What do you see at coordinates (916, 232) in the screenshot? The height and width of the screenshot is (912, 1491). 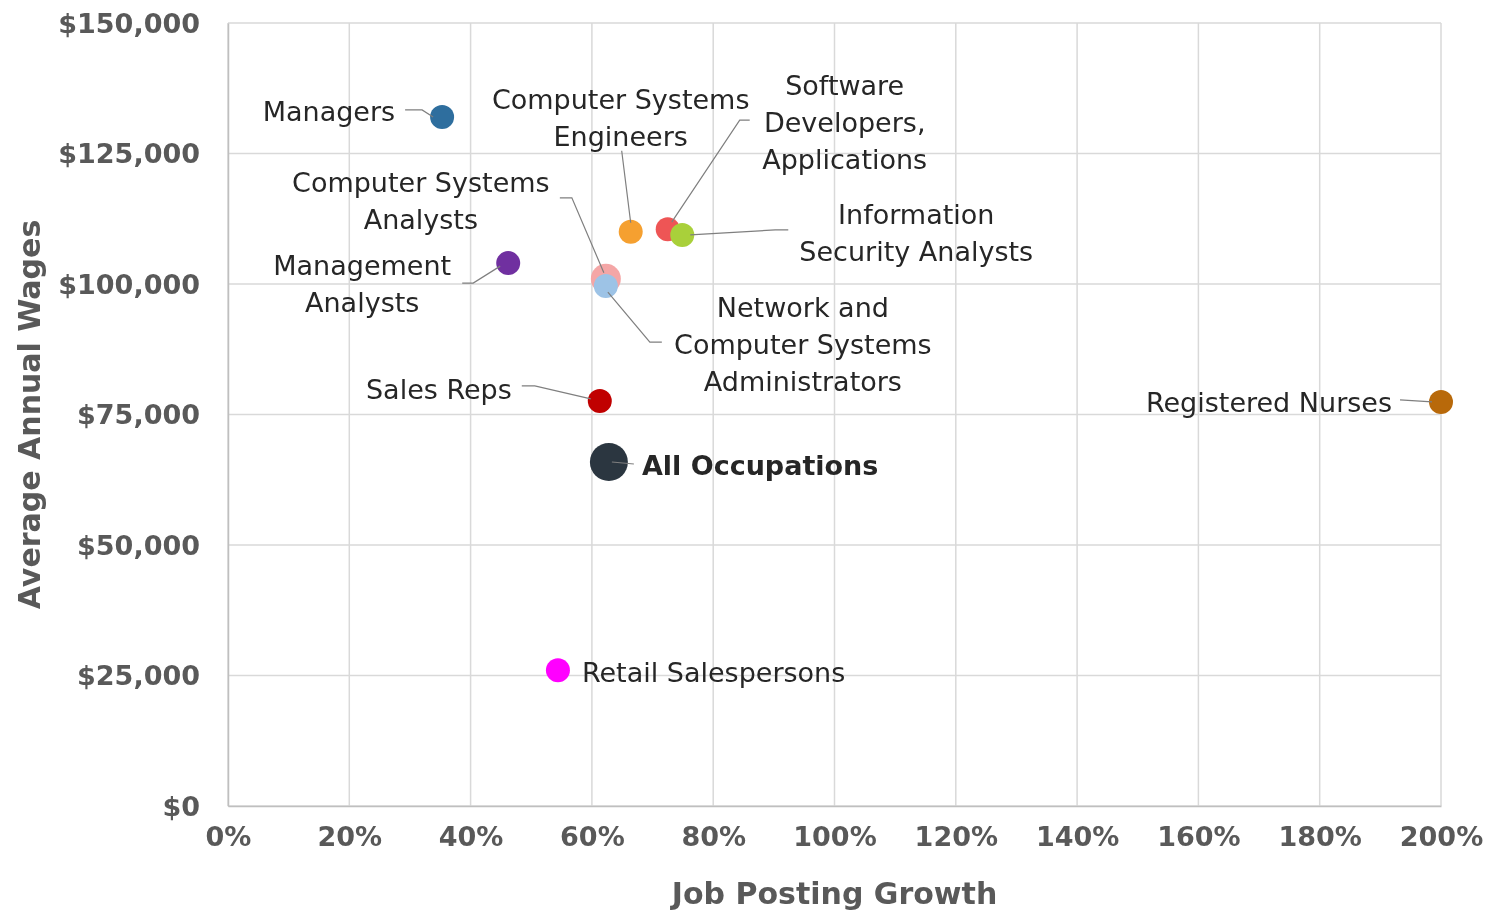 I see `text: Information Security Analysts` at bounding box center [916, 232].